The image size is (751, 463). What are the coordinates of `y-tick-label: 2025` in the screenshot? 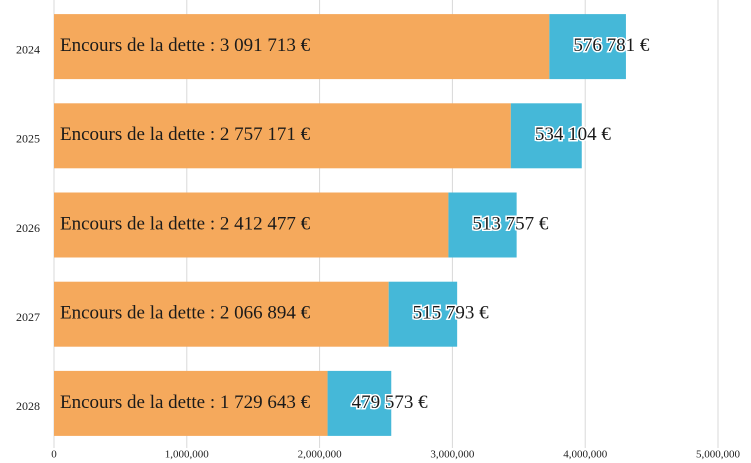 It's located at (28, 139).